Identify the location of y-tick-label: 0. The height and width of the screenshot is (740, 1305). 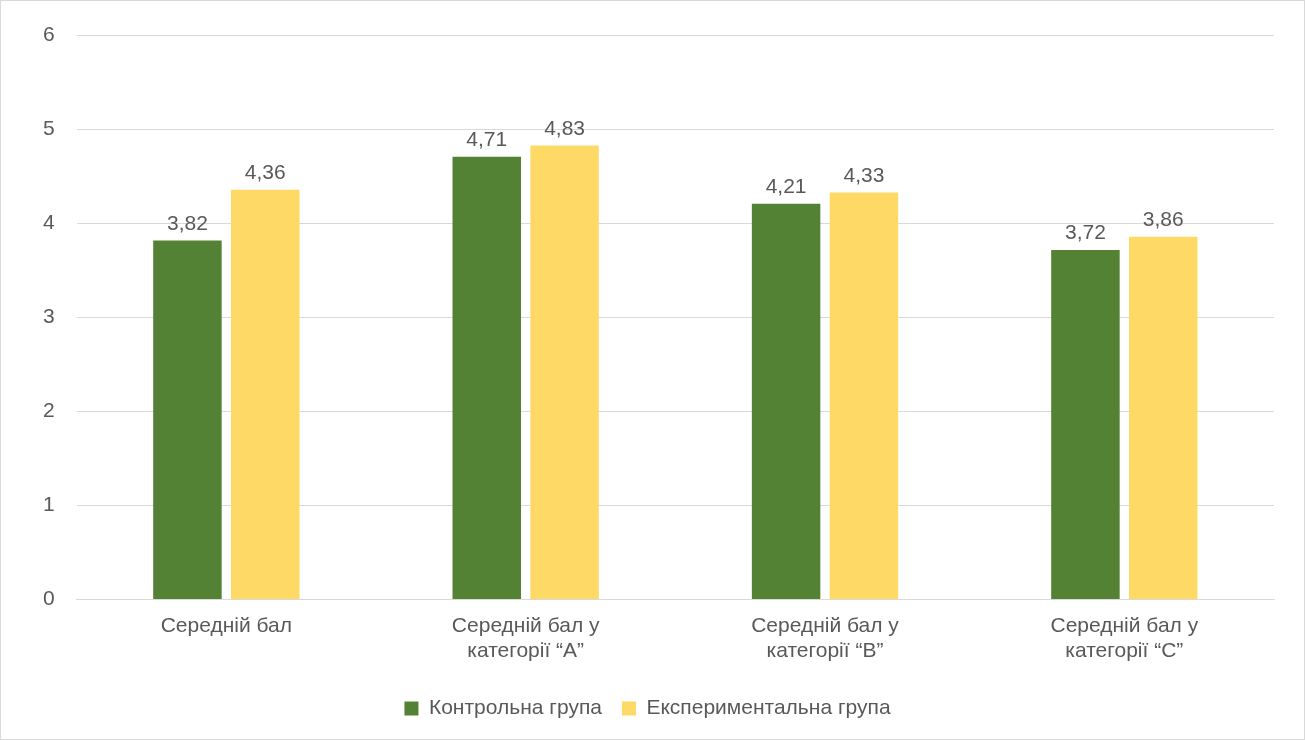
(48, 598).